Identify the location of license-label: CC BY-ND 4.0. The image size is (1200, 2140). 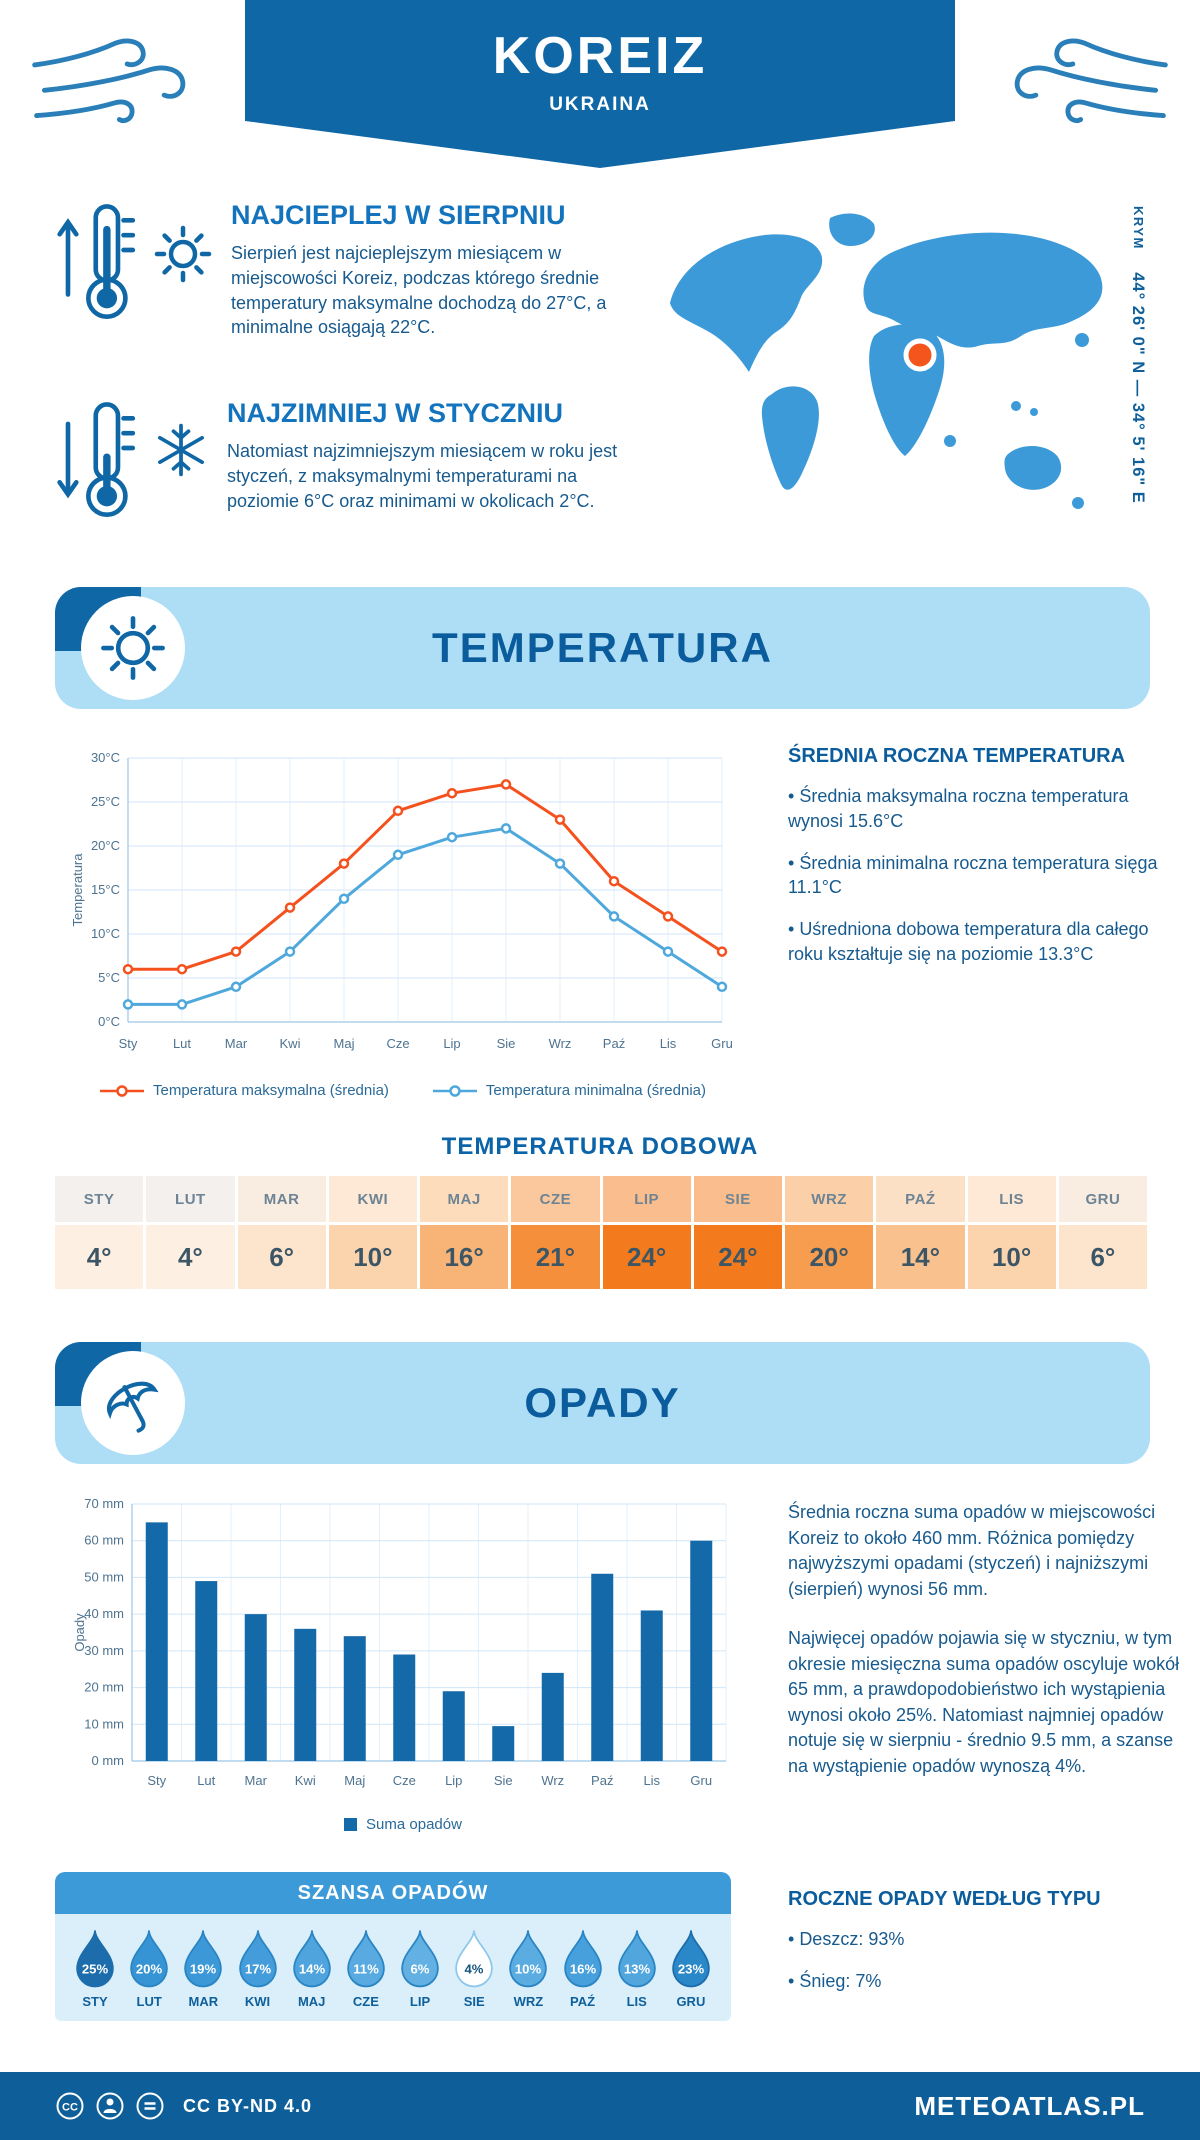
(248, 2105).